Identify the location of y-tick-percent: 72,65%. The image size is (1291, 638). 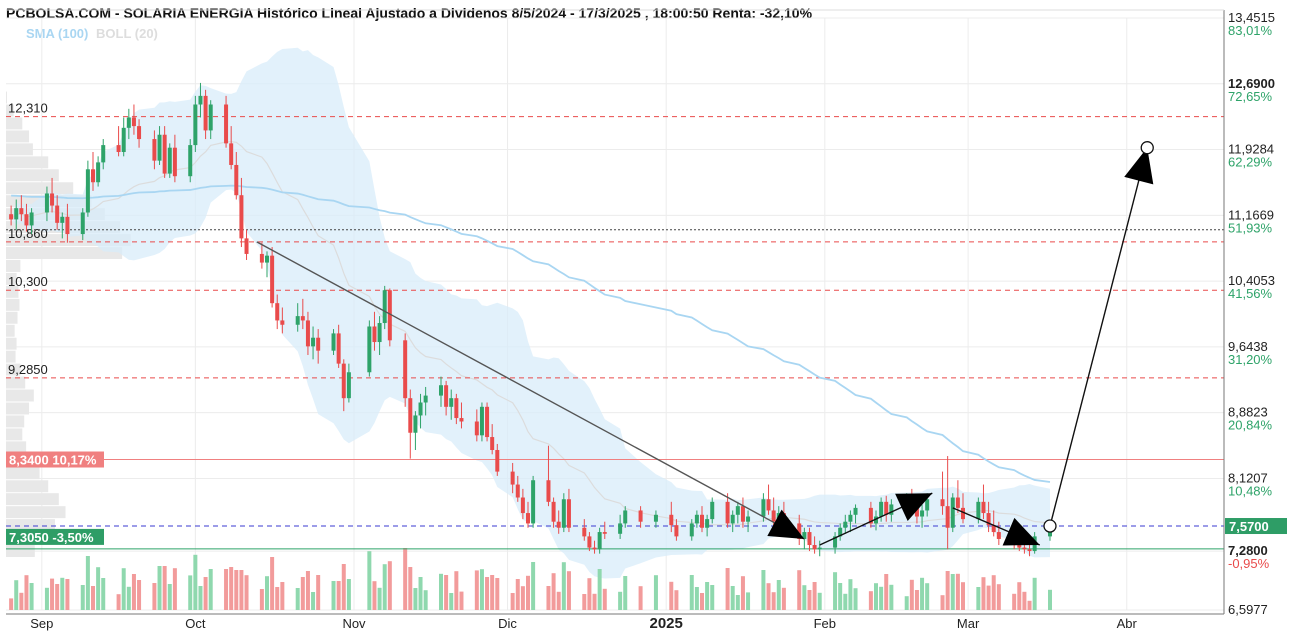
(1250, 96).